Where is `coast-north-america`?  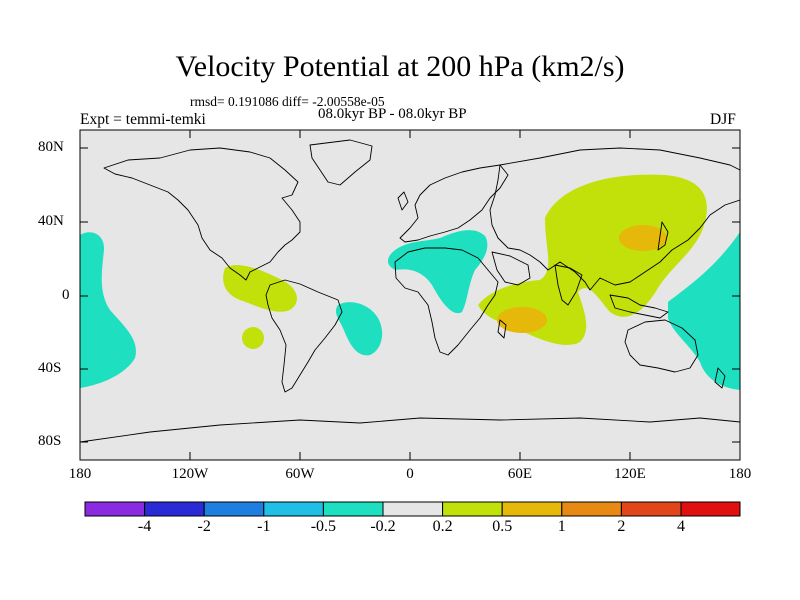
coast-north-america is located at coordinates (202, 214).